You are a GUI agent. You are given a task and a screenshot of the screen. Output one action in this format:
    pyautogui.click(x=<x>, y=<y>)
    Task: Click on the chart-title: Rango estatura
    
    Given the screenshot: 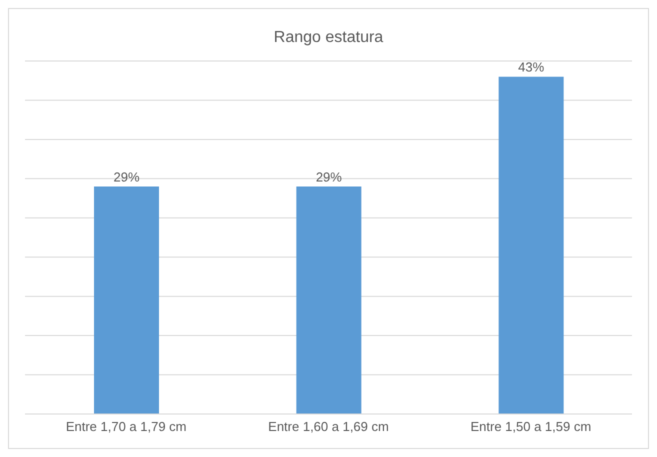 What is the action you would take?
    pyautogui.click(x=328, y=38)
    